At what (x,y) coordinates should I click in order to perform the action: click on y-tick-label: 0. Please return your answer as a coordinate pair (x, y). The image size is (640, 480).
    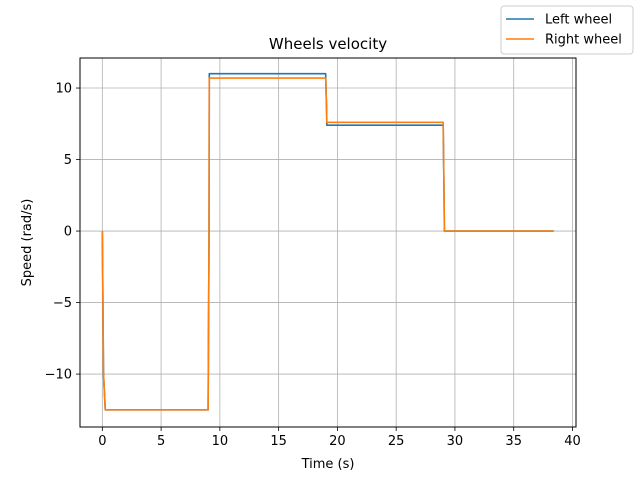
    Looking at the image, I should click on (68, 232).